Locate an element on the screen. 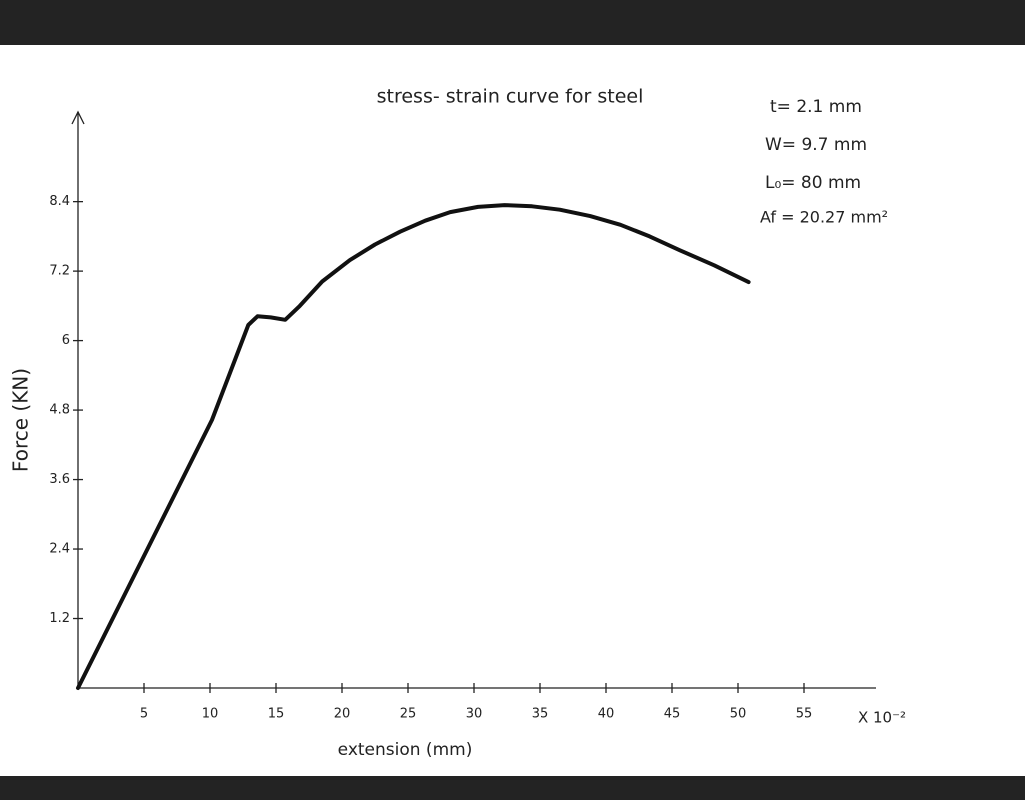 This screenshot has height=800, width=1025. x-tick-label: 40 is located at coordinates (606, 714).